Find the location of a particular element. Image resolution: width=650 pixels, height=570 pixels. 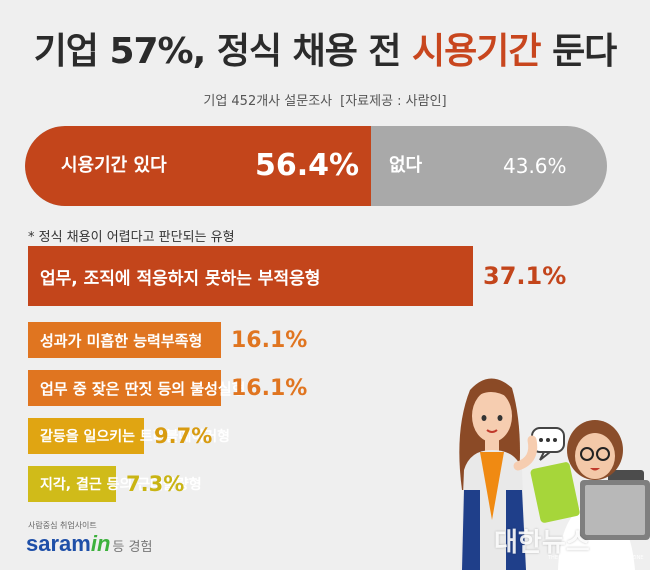

bar-label-5: 지각, 결근 등의 근태불량형 is located at coordinates (121, 485).